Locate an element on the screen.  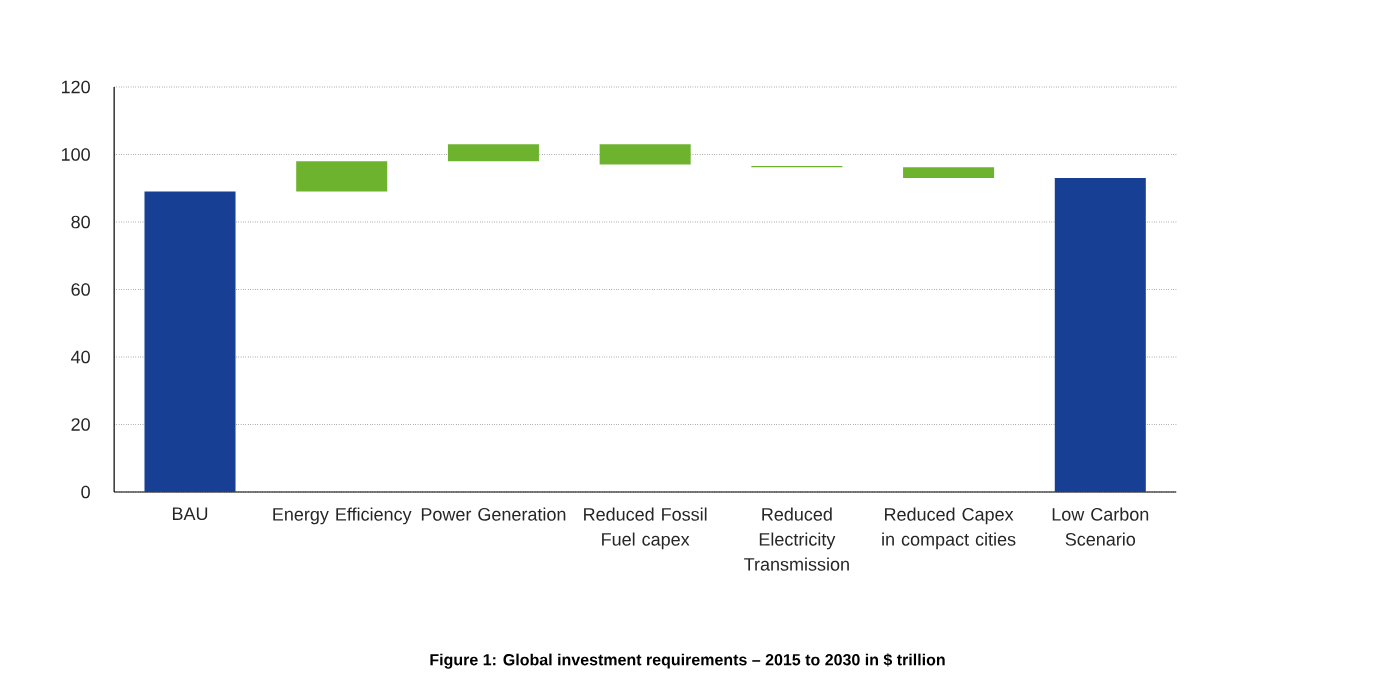
y-tick-label: 60 is located at coordinates (80, 289).